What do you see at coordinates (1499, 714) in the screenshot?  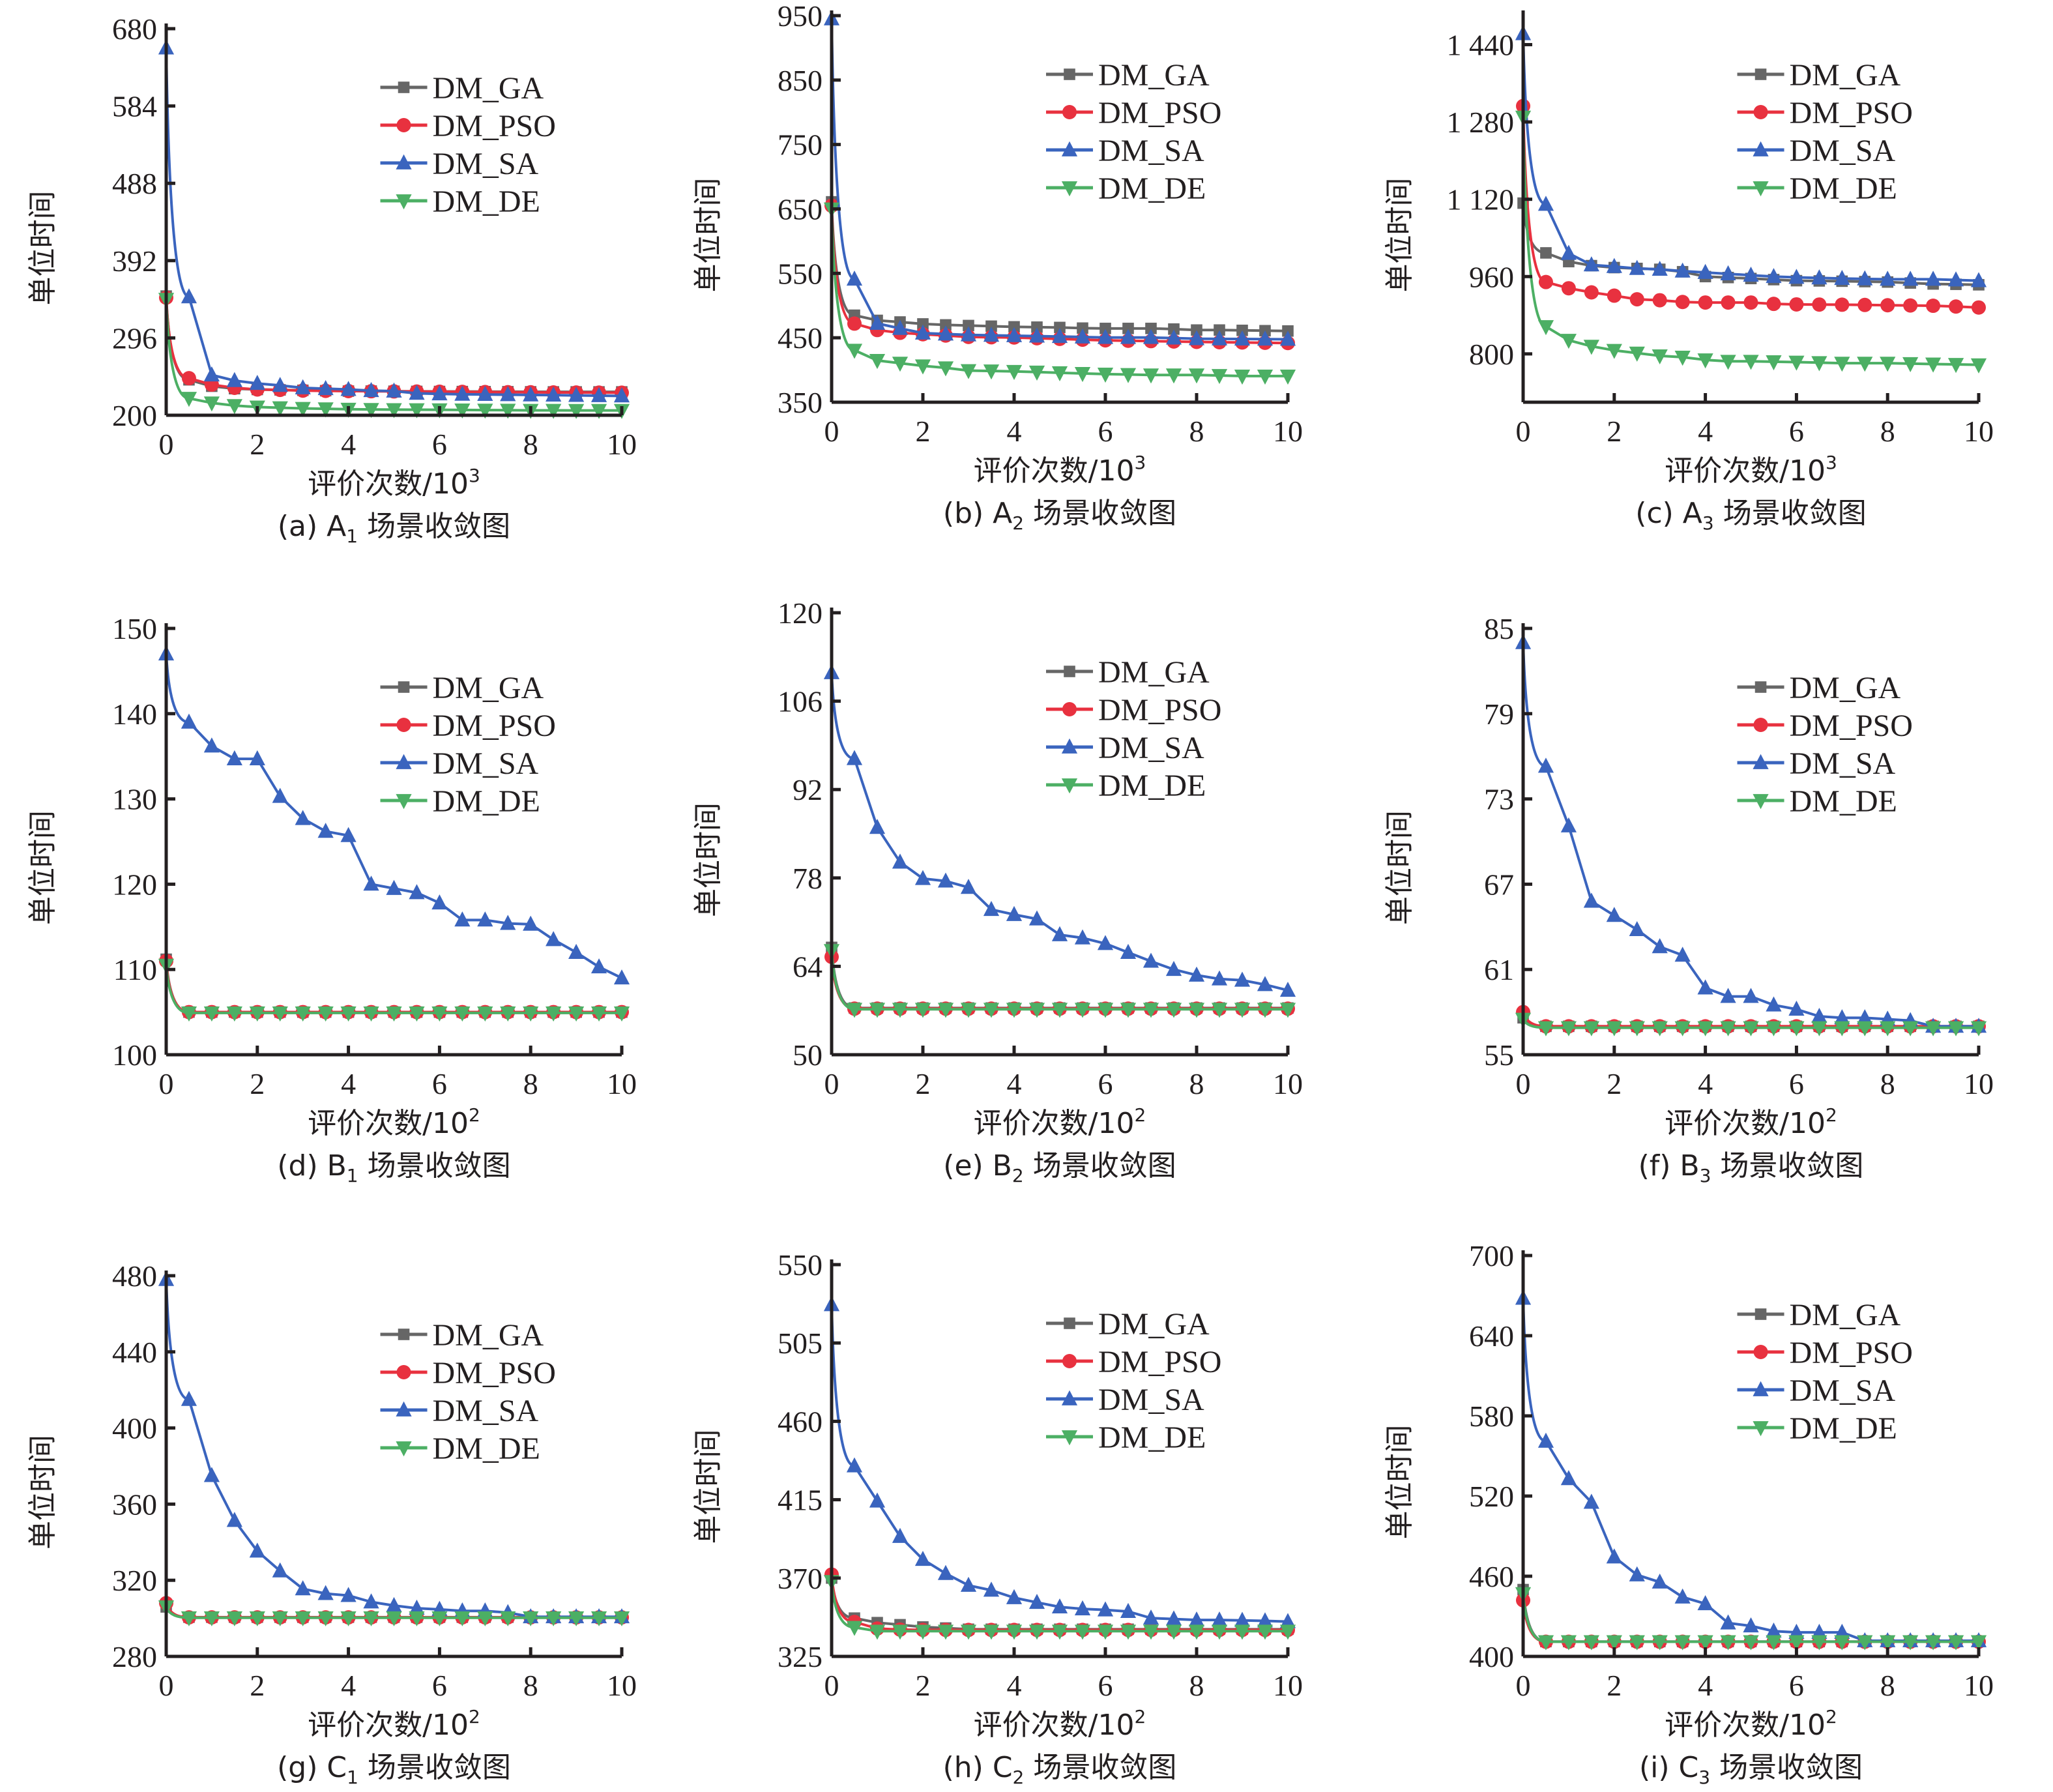 I see `y-tick-label: 79` at bounding box center [1499, 714].